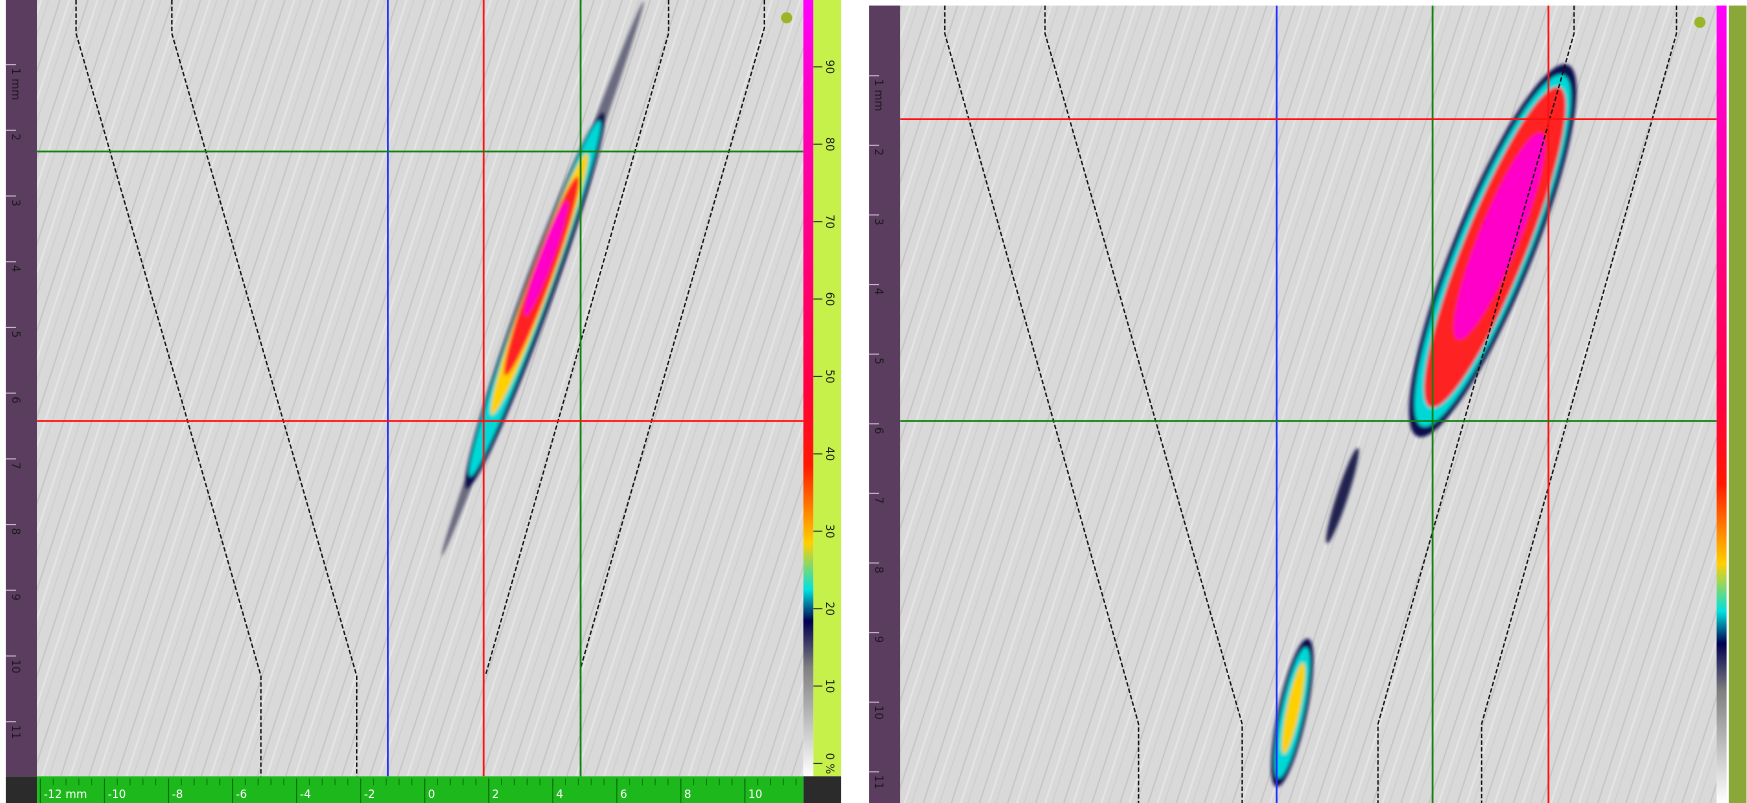  Describe the element at coordinates (420, 789) in the screenshot. I see `index-ruler` at that location.